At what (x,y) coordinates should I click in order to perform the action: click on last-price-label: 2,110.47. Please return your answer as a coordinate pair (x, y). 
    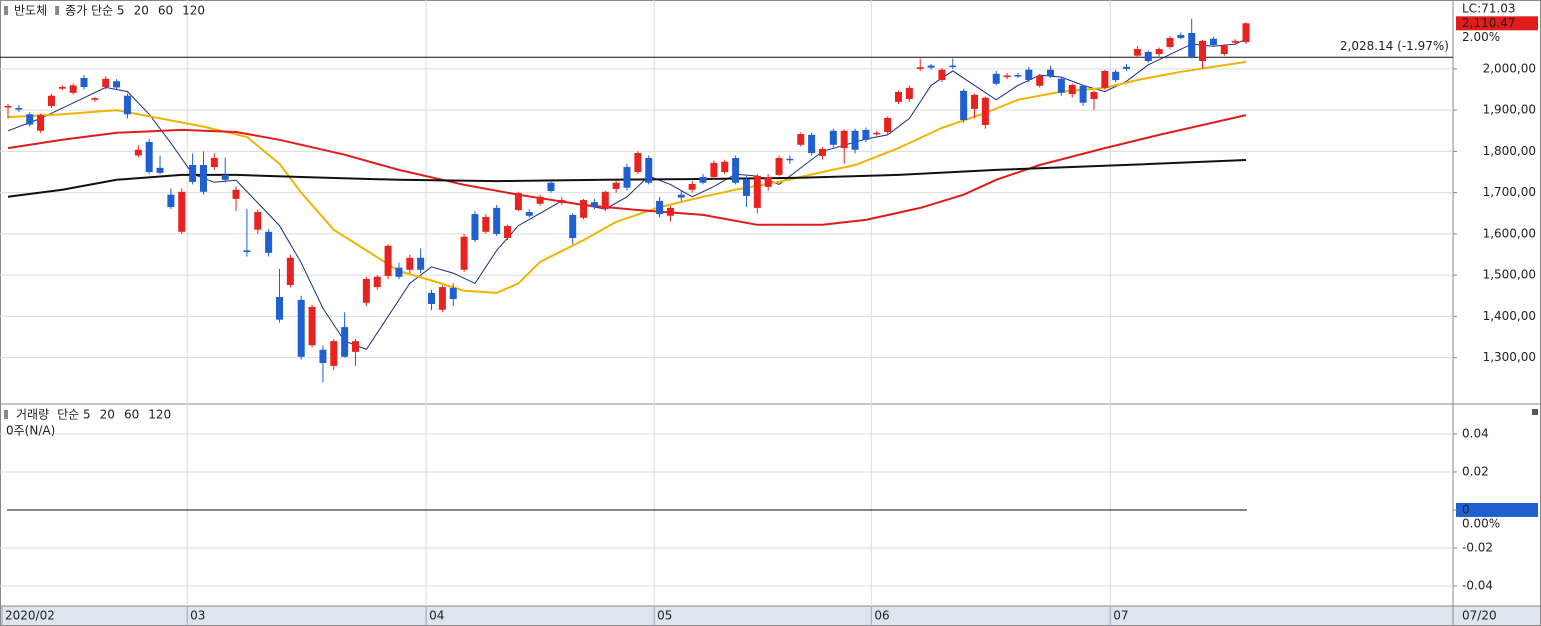
    Looking at the image, I should click on (1488, 23).